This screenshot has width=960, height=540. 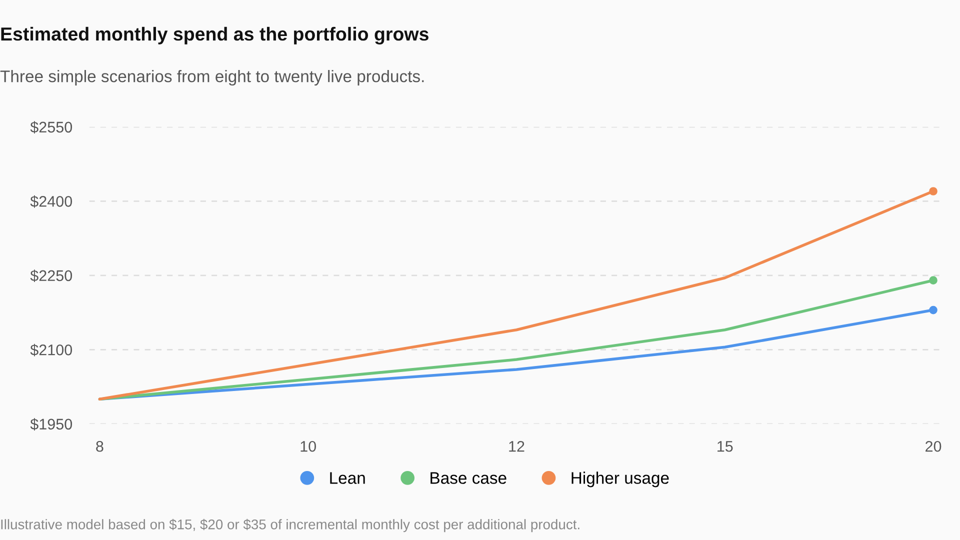 I want to click on legend-label: Lean, so click(x=347, y=478).